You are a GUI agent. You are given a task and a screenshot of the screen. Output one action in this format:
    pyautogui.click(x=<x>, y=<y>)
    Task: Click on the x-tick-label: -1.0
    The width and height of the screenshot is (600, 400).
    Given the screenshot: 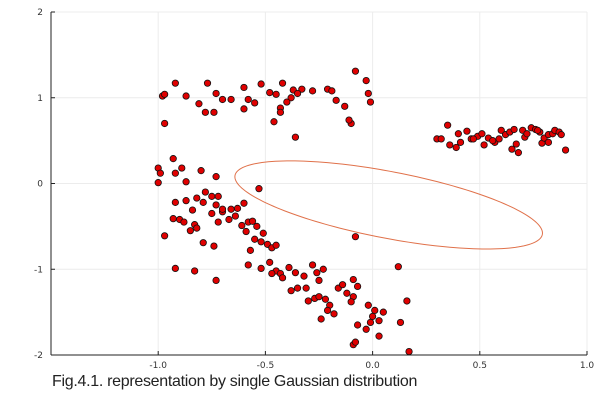 What is the action you would take?
    pyautogui.click(x=158, y=365)
    